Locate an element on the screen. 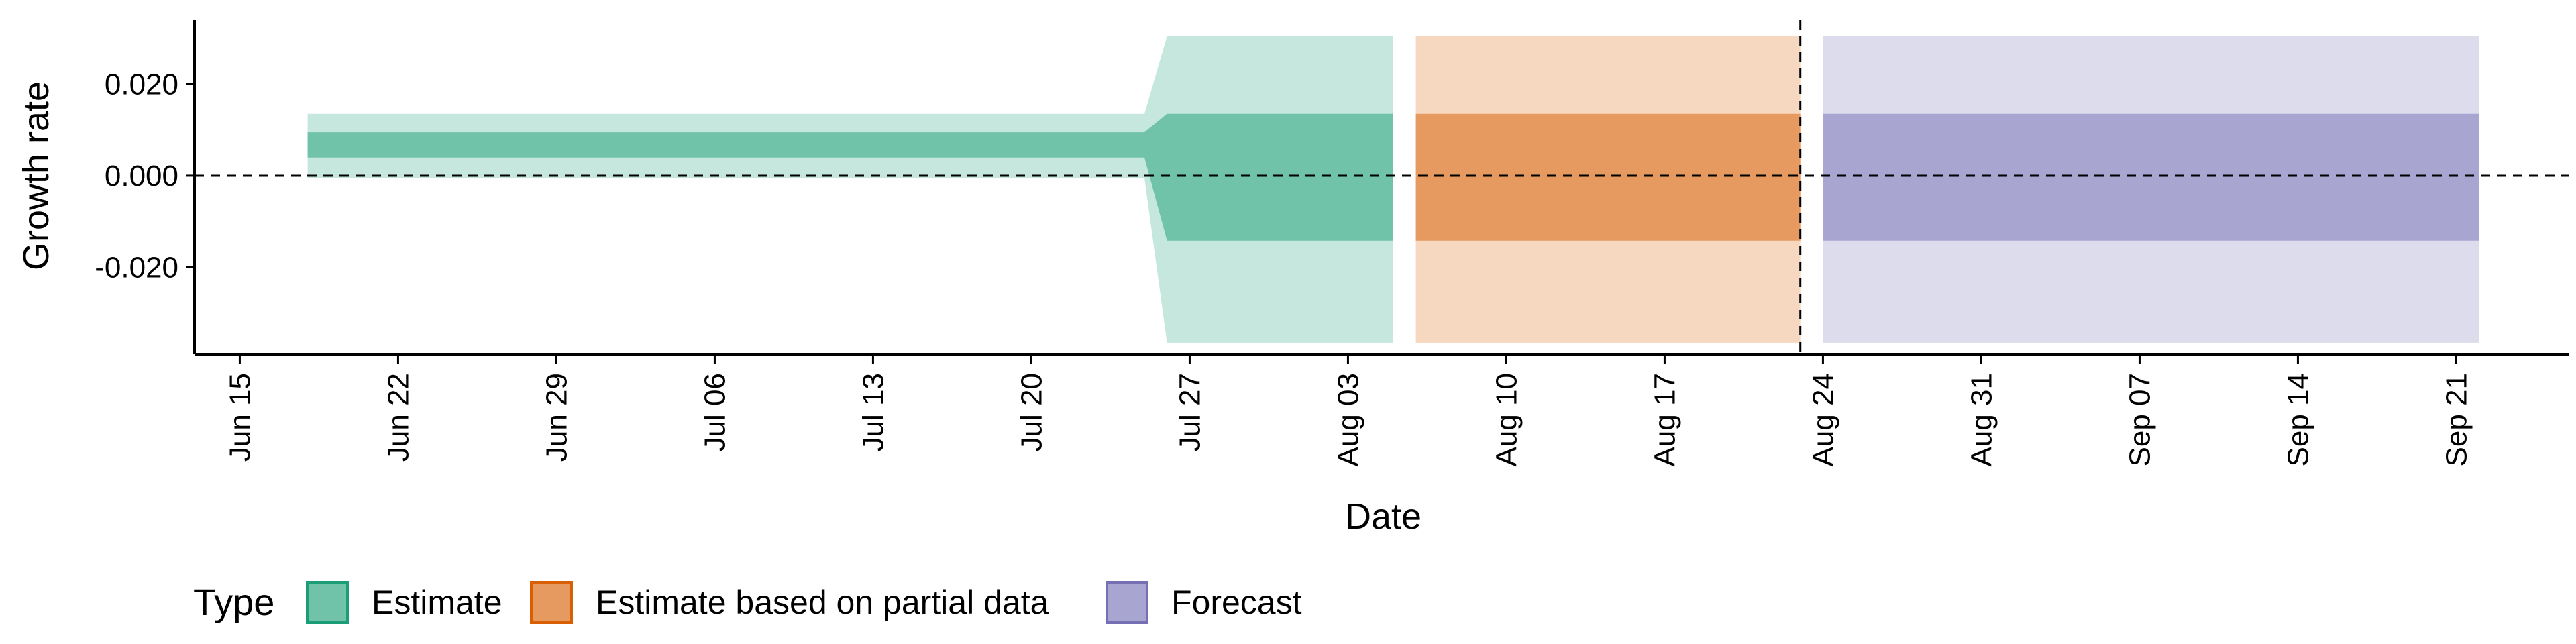 Image resolution: width=2576 pixels, height=644 pixels. y-tick-label: 0.020 is located at coordinates (141, 84).